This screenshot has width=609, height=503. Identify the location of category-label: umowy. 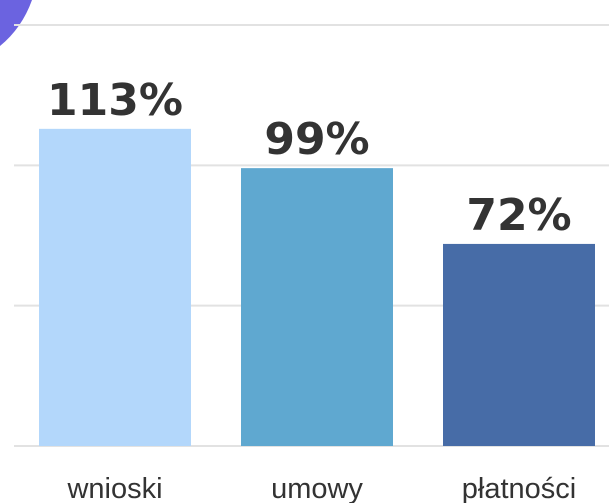
(317, 488).